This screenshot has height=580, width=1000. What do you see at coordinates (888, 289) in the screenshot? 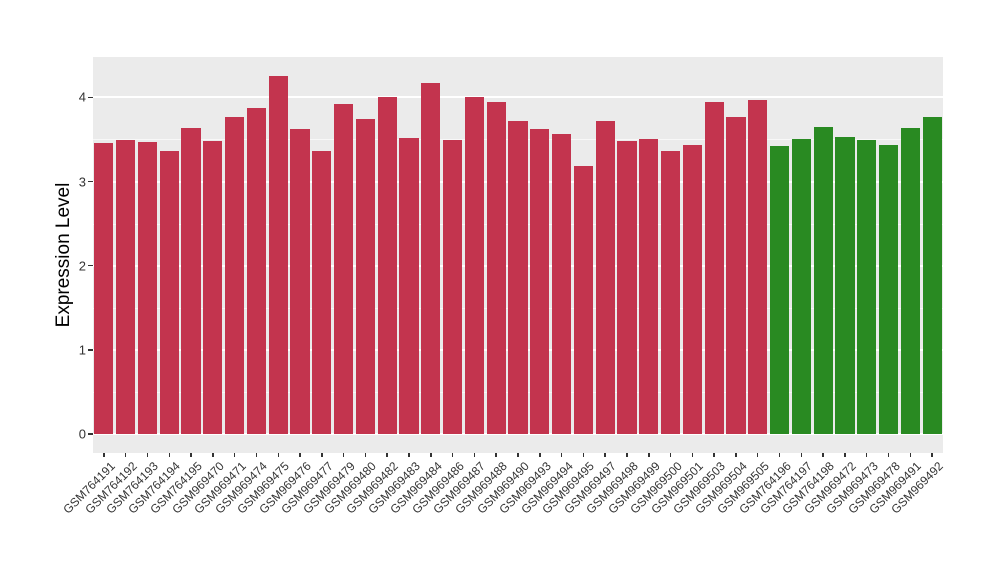
I see `bar-GSM969478` at bounding box center [888, 289].